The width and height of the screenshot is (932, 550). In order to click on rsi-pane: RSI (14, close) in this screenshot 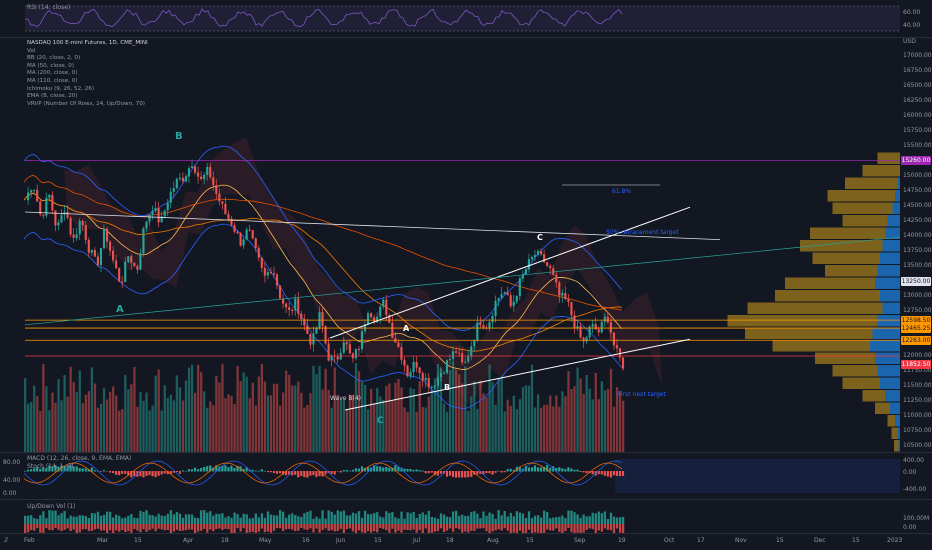, I will do `click(450, 18)`.